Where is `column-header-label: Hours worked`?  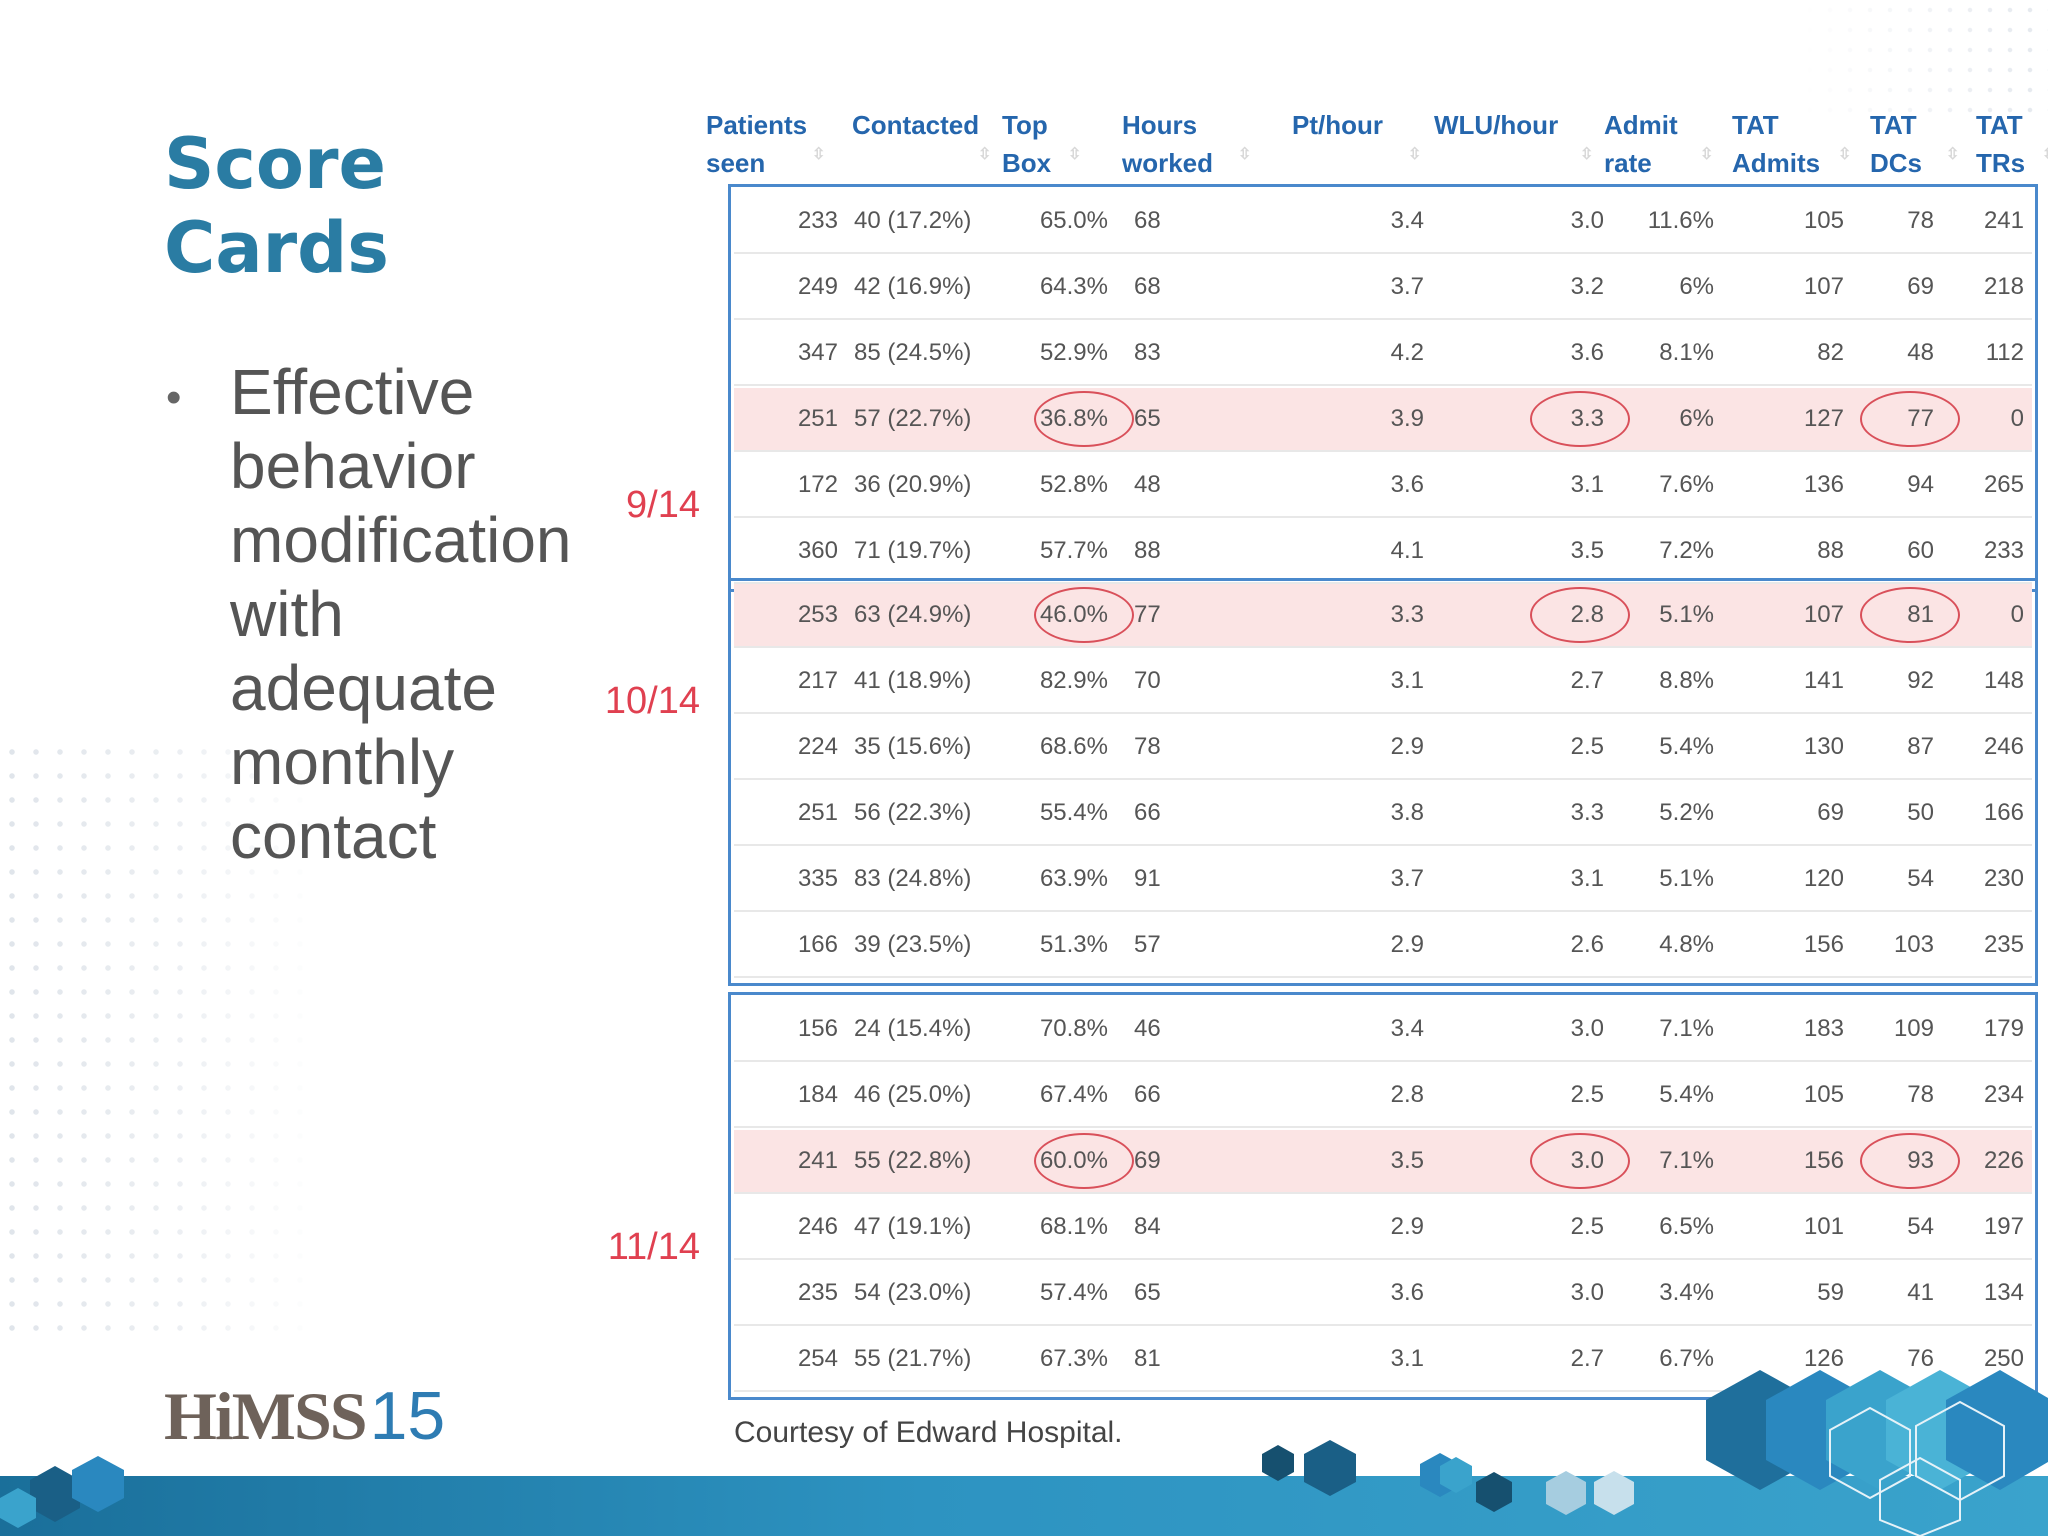 column-header-label: Hours worked is located at coordinates (1168, 144).